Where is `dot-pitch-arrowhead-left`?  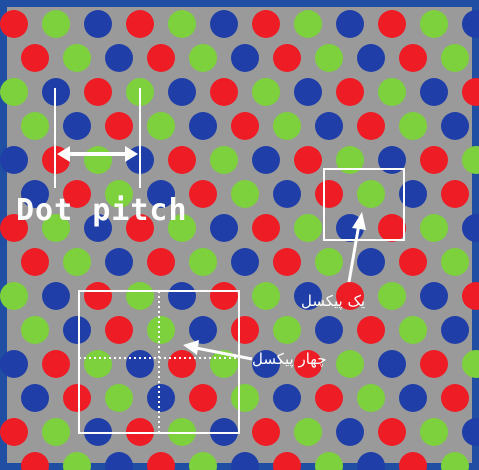
dot-pitch-arrowhead-left is located at coordinates (63, 154).